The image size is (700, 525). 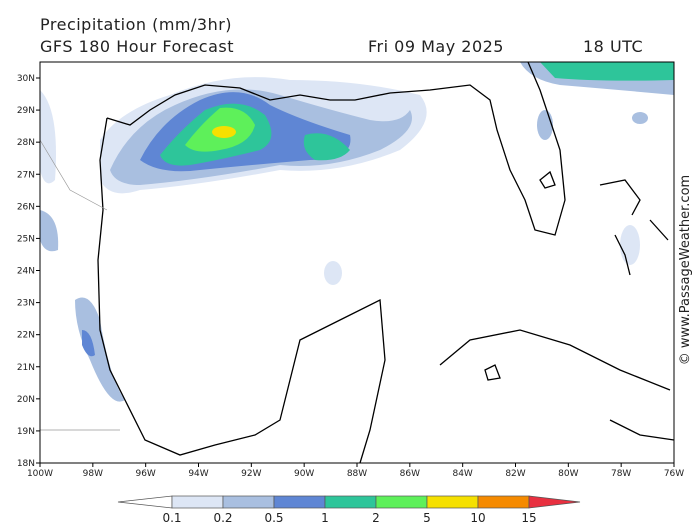 What do you see at coordinates (528, 518) in the screenshot?
I see `colorbar-label: 15` at bounding box center [528, 518].